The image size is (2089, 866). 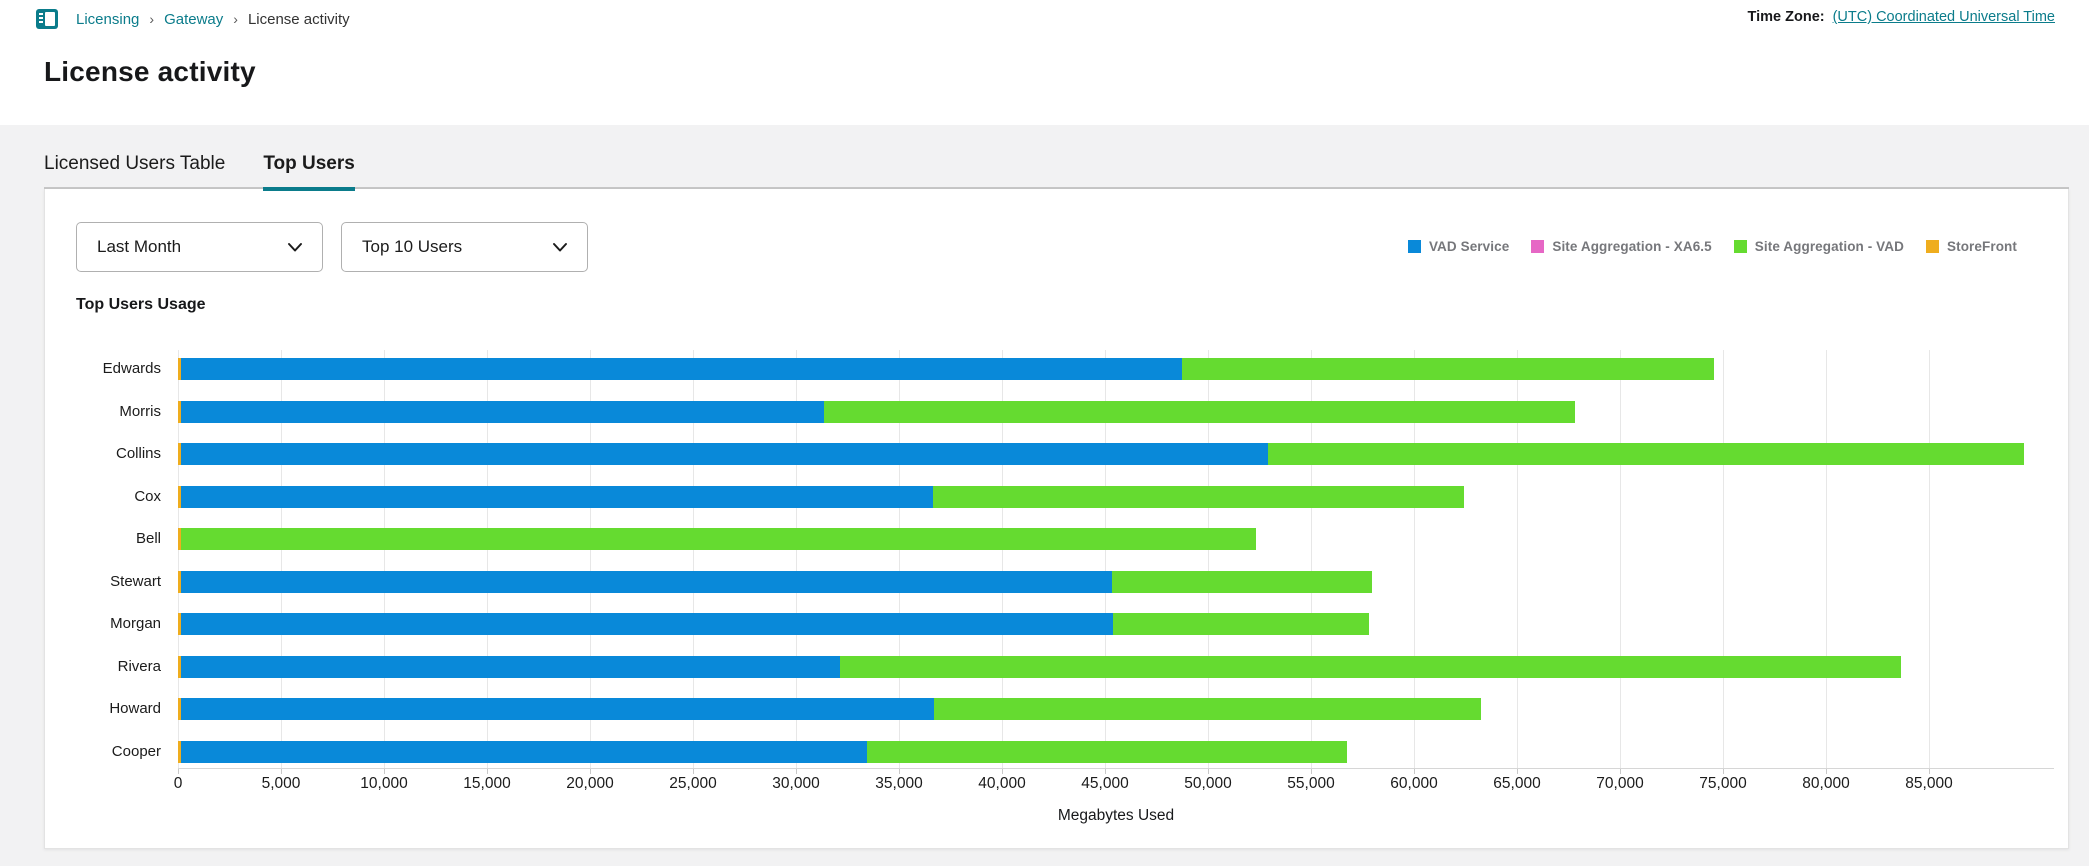 What do you see at coordinates (1469, 246) in the screenshot?
I see `legend-label: VAD Service` at bounding box center [1469, 246].